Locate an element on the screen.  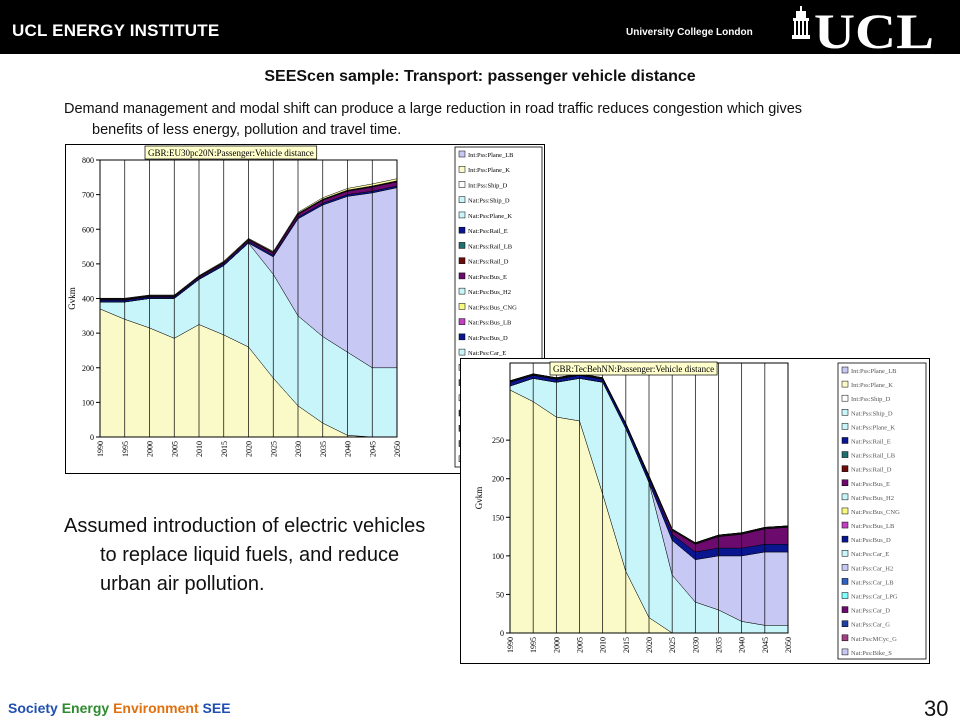
y-axis-label: Gvkm is located at coordinates (479, 498).